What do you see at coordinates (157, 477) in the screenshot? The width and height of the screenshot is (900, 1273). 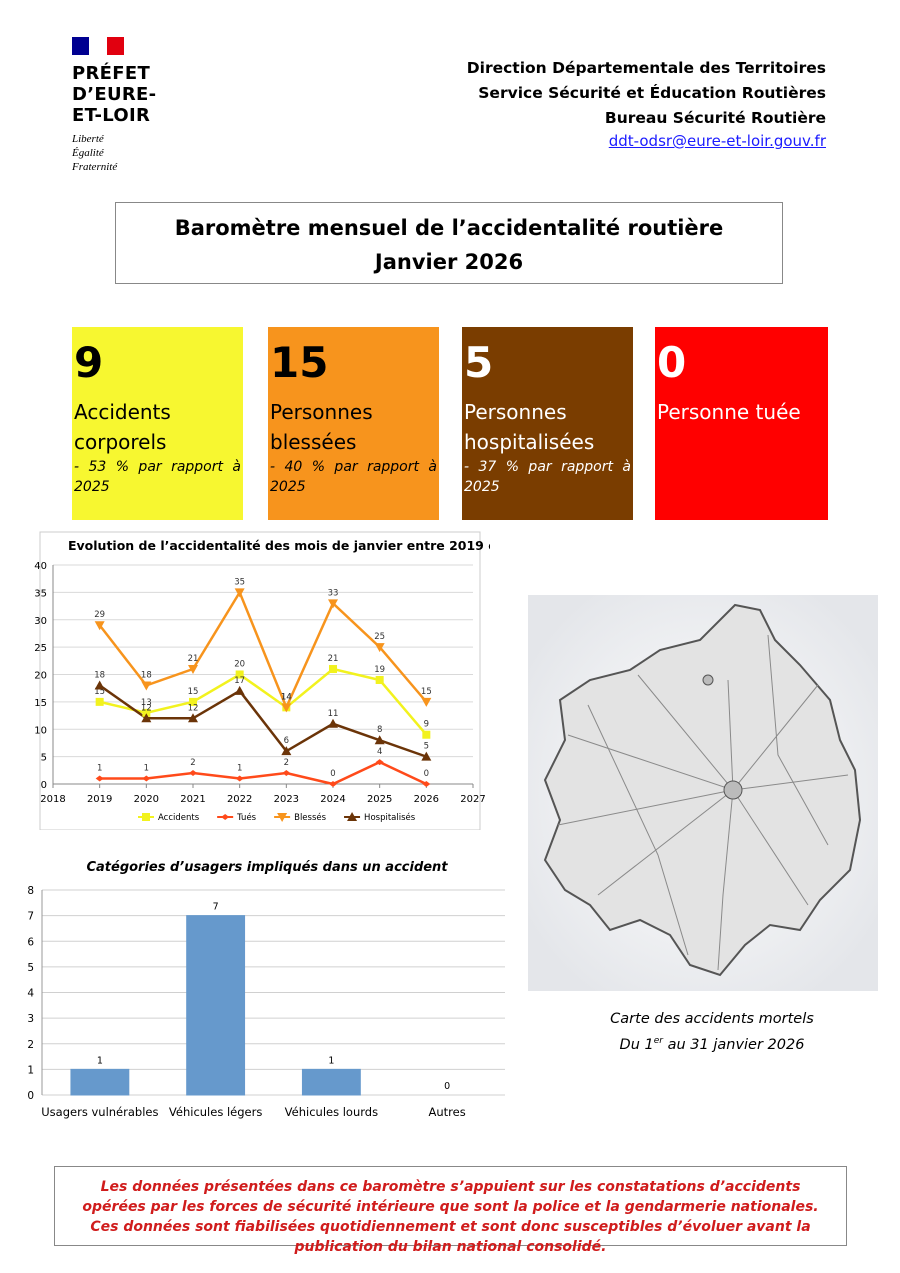 I see `kpi-comparison: - 53 % par rapport à 2025` at bounding box center [157, 477].